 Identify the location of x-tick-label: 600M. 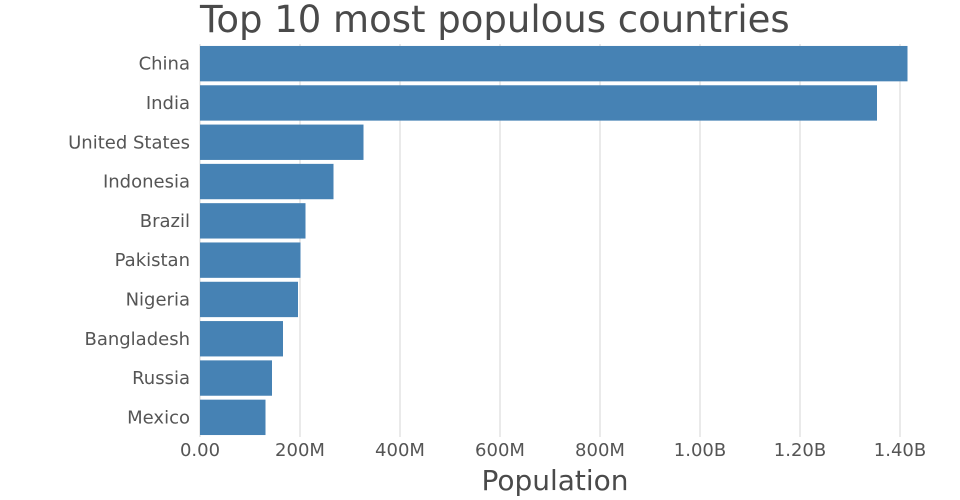
(500, 450).